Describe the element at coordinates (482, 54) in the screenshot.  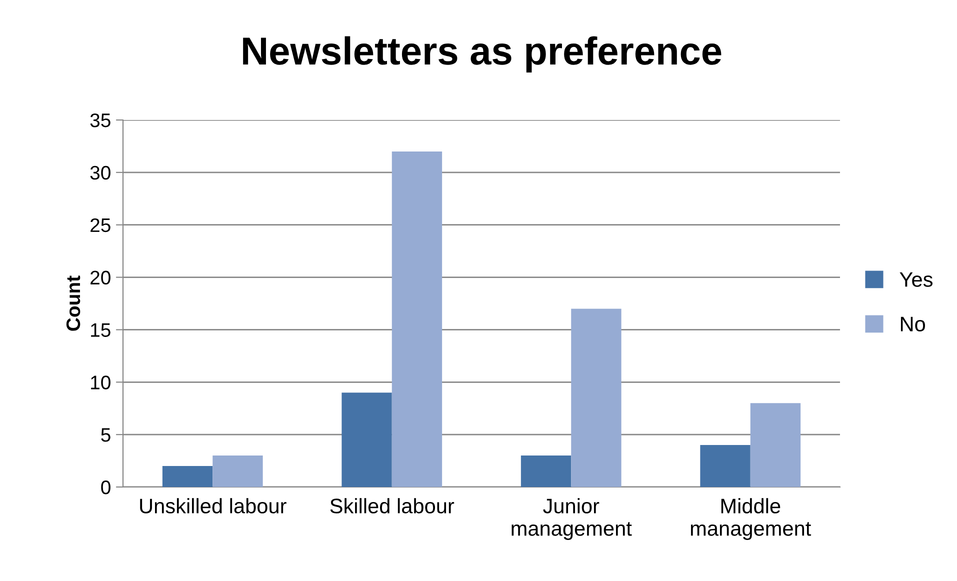
I see `chart-title: Newsletters as preference` at that location.